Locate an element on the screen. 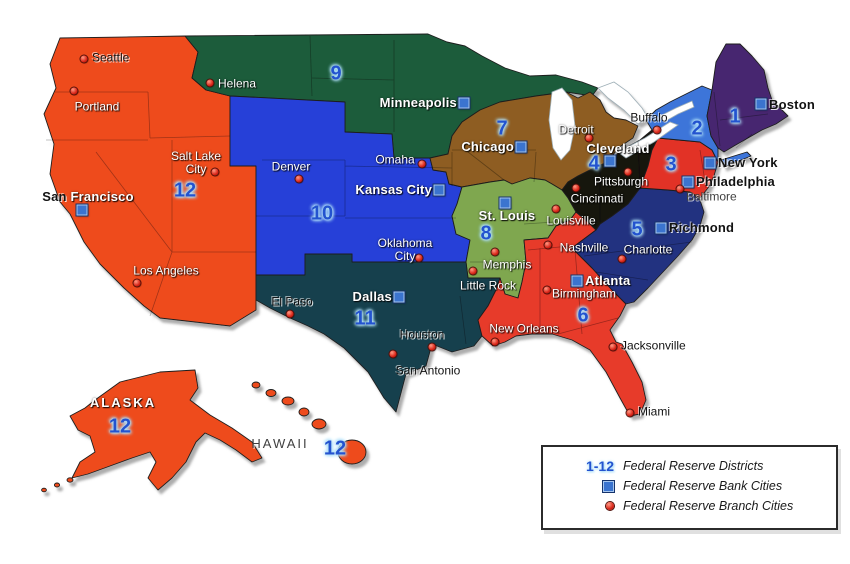 This screenshot has width=850, height=564. branch-city-label-cincinnati: Cincinnati is located at coordinates (597, 198).